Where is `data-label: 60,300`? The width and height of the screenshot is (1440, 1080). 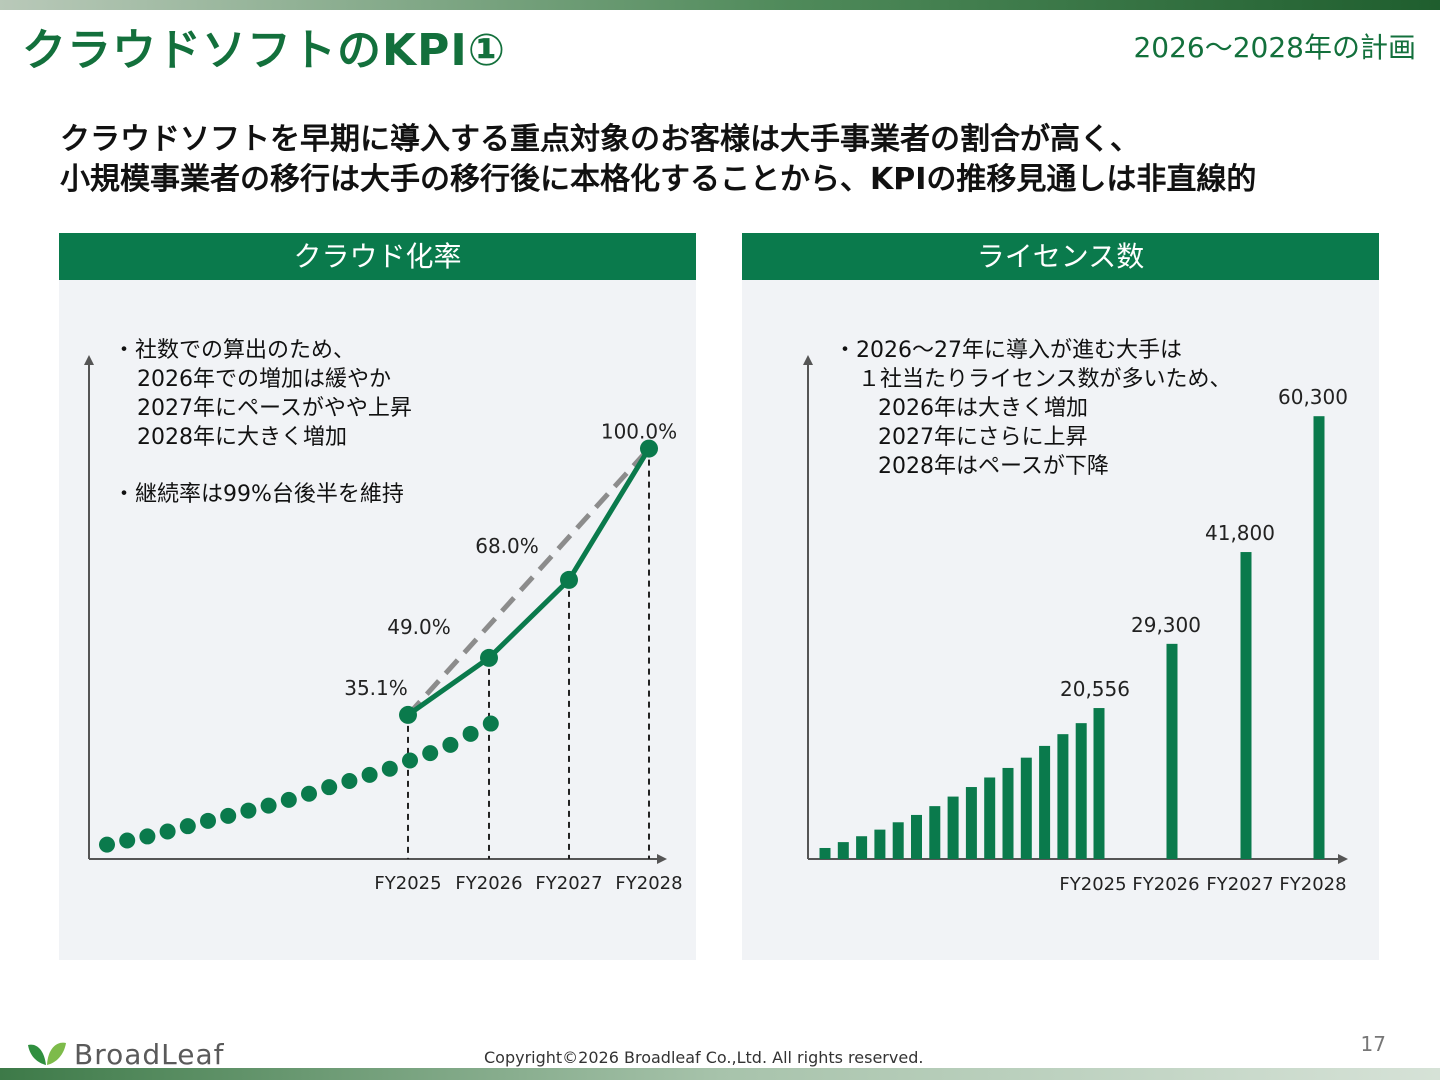 data-label: 60,300 is located at coordinates (1313, 397).